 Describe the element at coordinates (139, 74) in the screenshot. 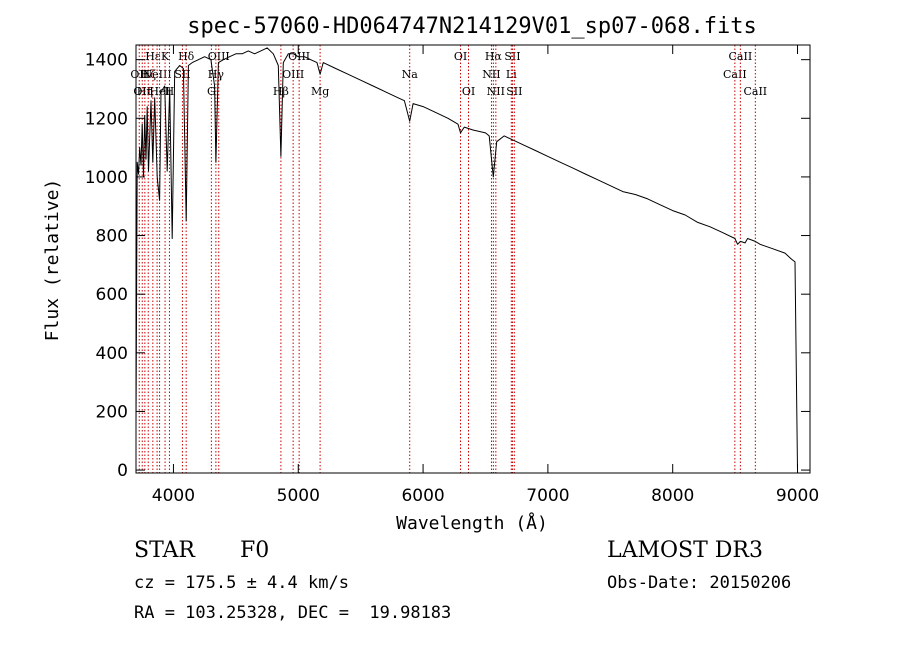

I see `line-marker-label-0: OII` at that location.